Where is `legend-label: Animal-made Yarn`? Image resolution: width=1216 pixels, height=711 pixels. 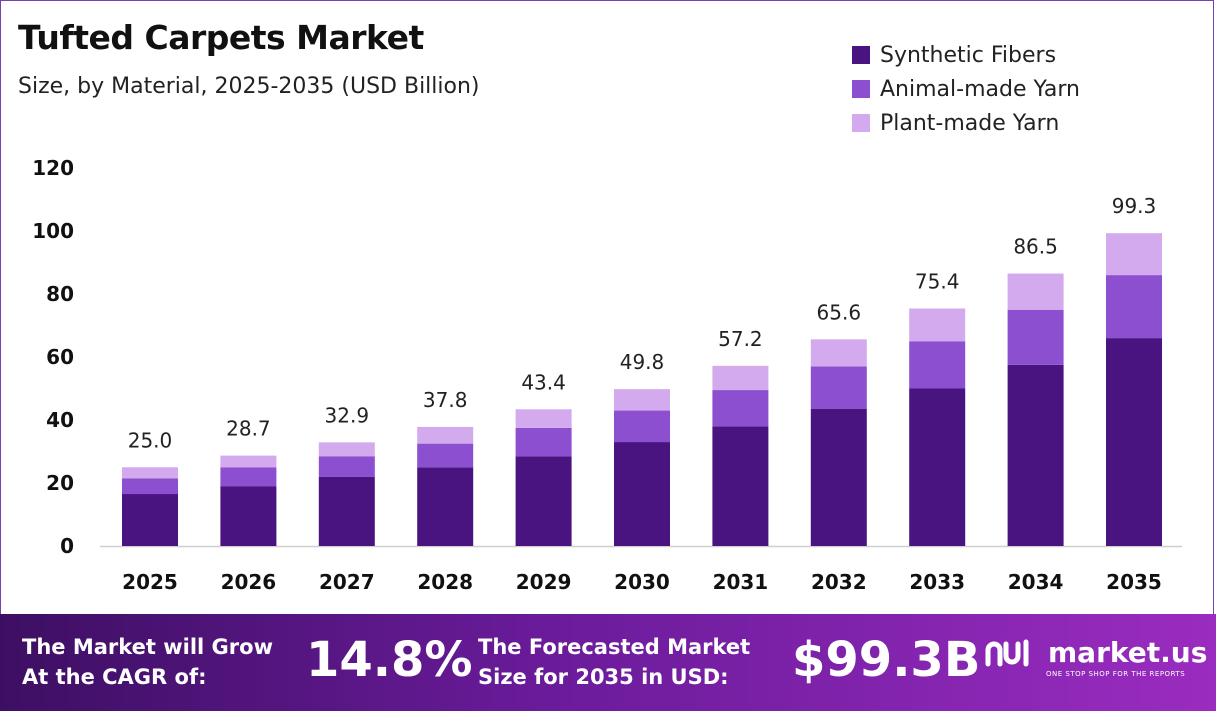 legend-label: Animal-made Yarn is located at coordinates (980, 89).